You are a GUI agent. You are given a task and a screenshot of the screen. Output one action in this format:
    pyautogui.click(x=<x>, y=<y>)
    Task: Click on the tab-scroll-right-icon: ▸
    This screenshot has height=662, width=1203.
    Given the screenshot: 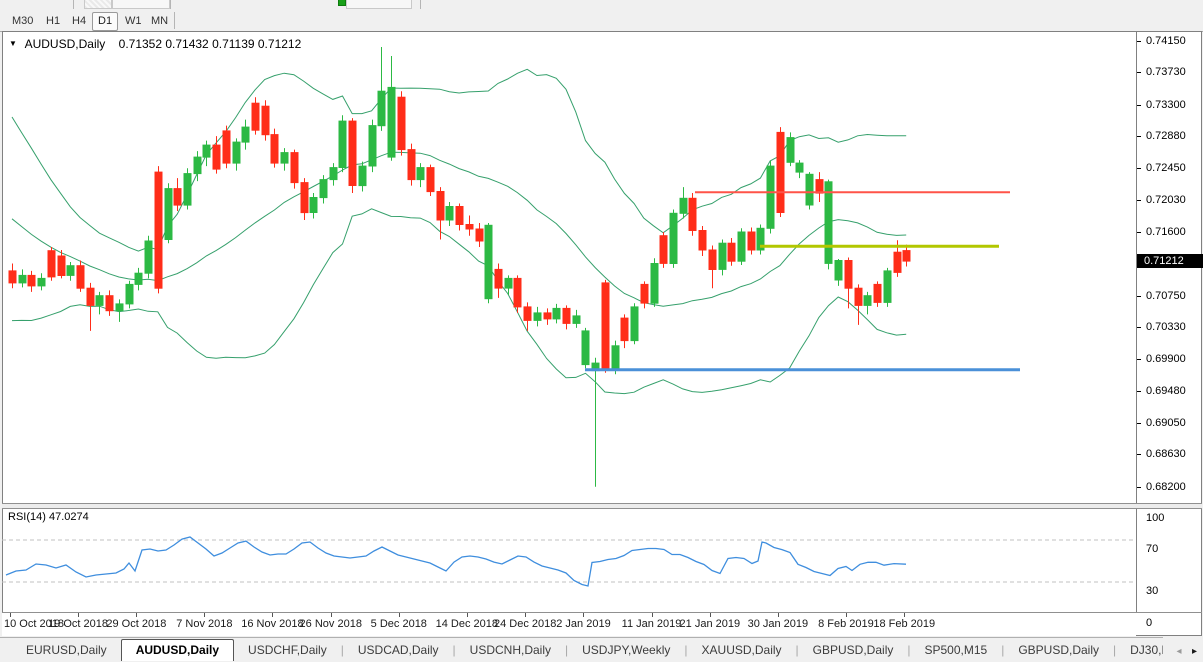 What is the action you would take?
    pyautogui.click(x=1194, y=651)
    